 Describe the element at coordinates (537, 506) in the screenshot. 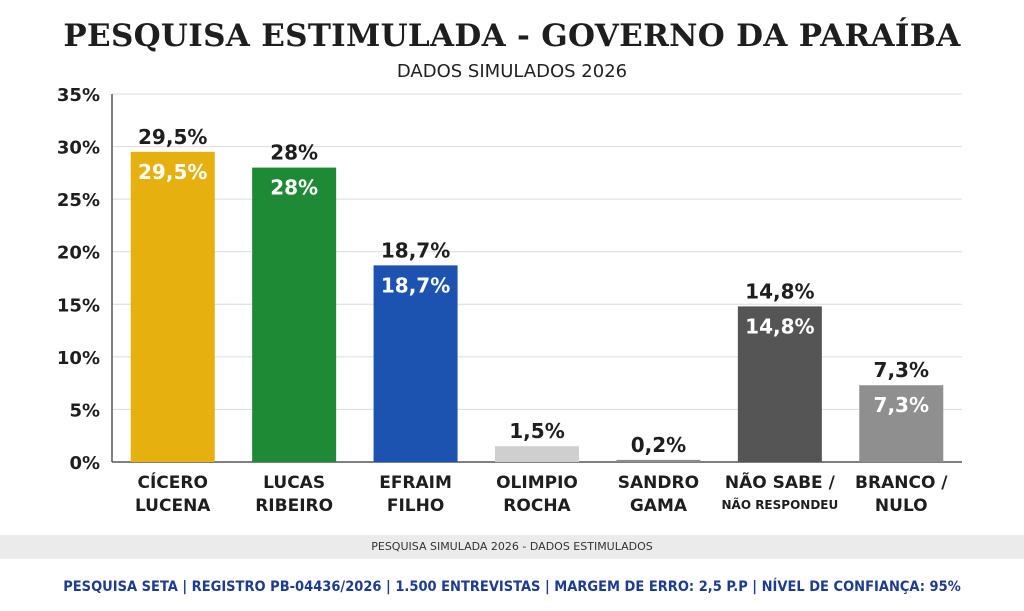

I see `x-tick-label: ROCHA` at that location.